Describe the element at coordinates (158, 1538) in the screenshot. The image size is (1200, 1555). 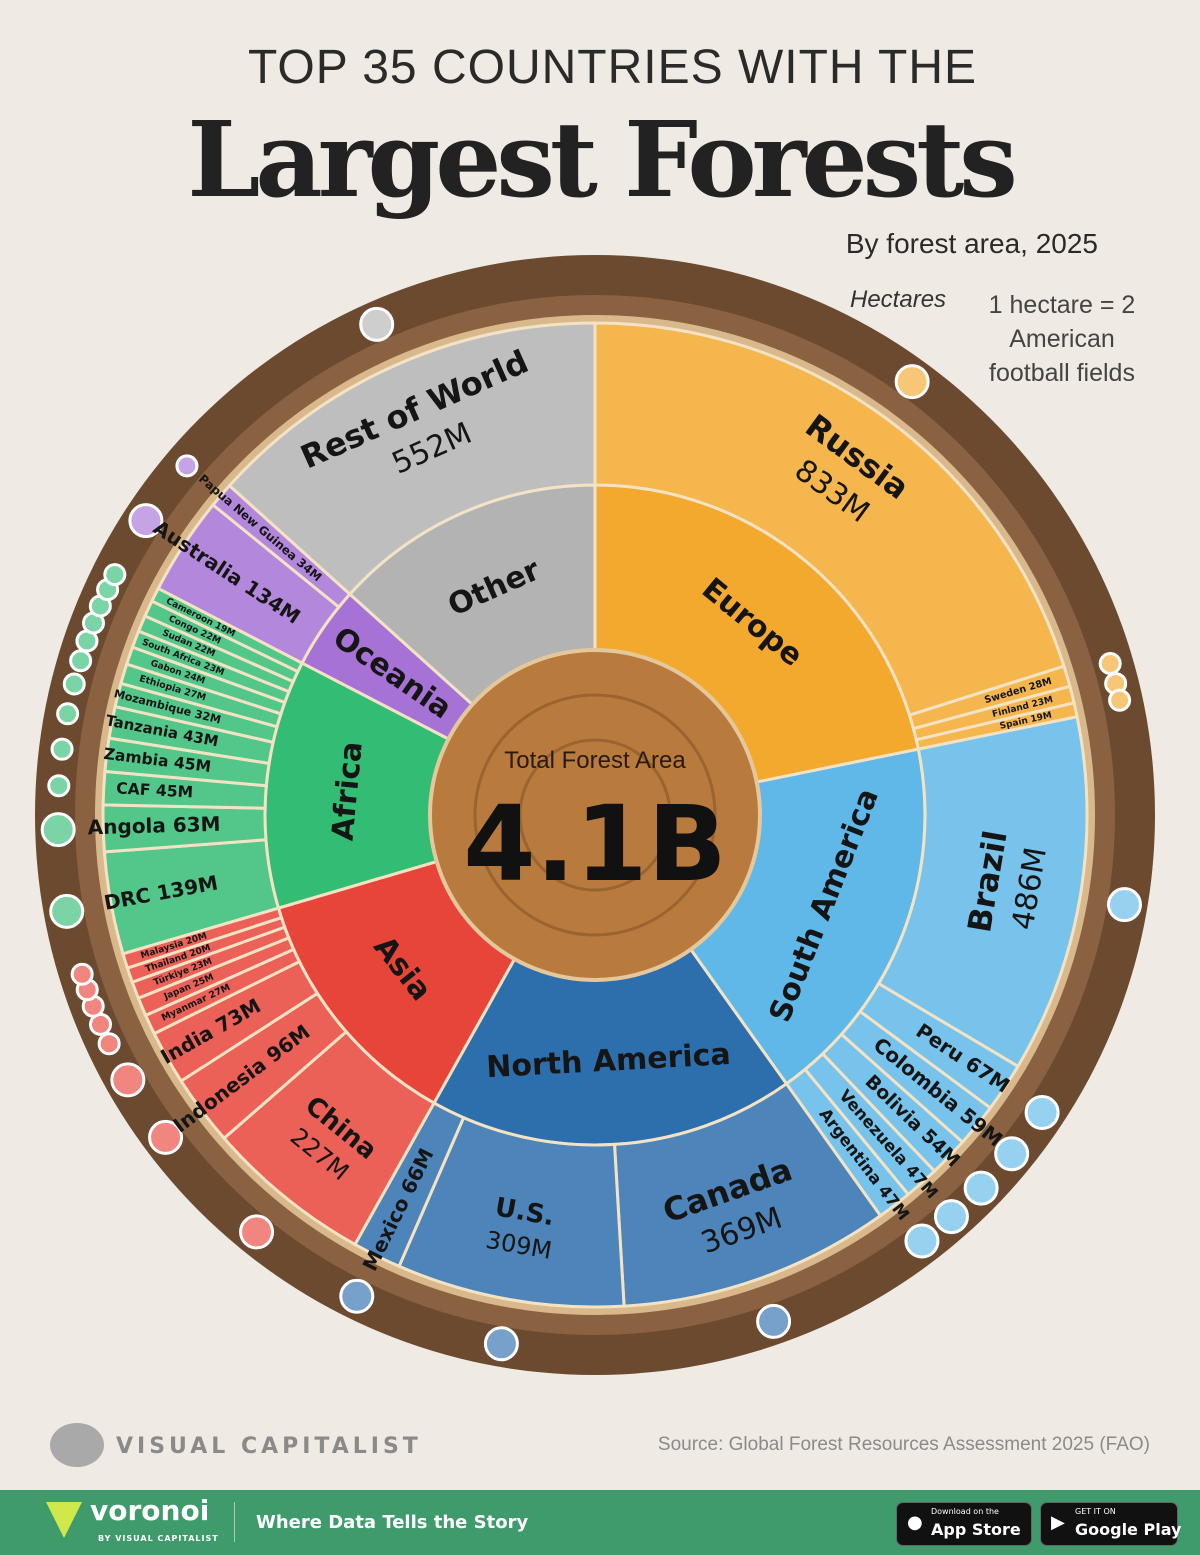
I see `voronoi-by: BY VISUAL CAPITALIST` at that location.